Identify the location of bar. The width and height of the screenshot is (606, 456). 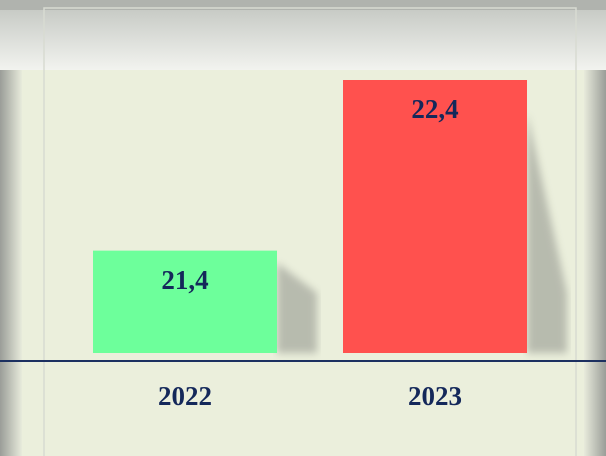
(185, 301).